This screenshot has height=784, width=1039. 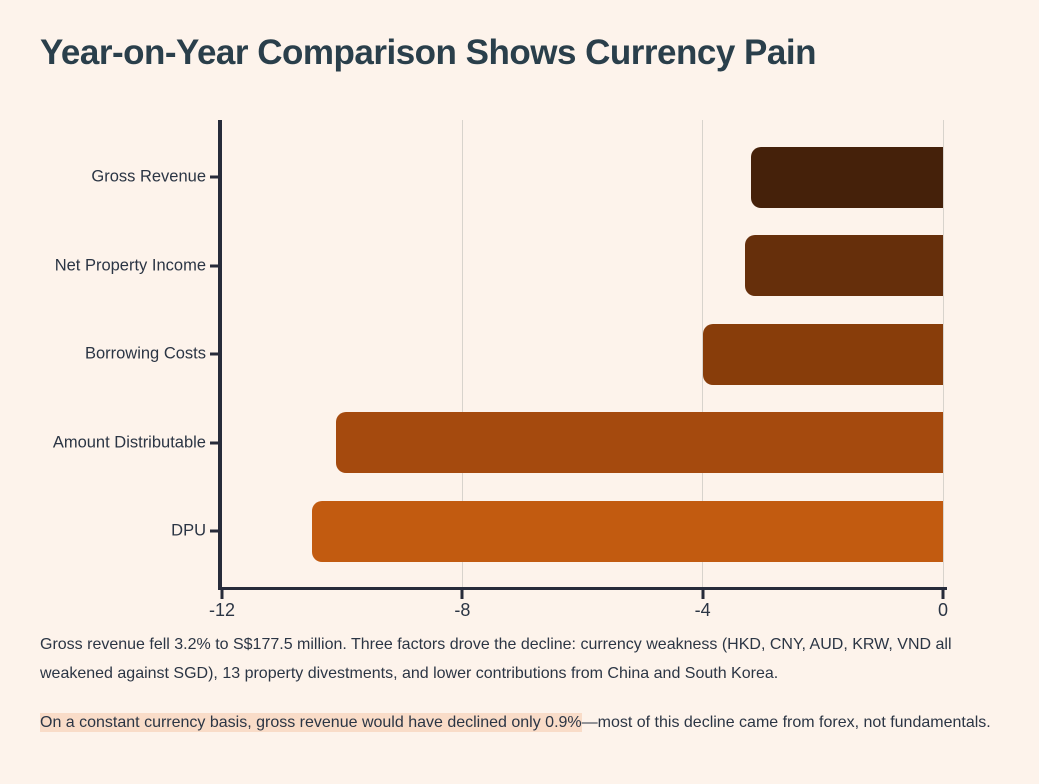 What do you see at coordinates (222, 610) in the screenshot?
I see `xticklabel--12: -12` at bounding box center [222, 610].